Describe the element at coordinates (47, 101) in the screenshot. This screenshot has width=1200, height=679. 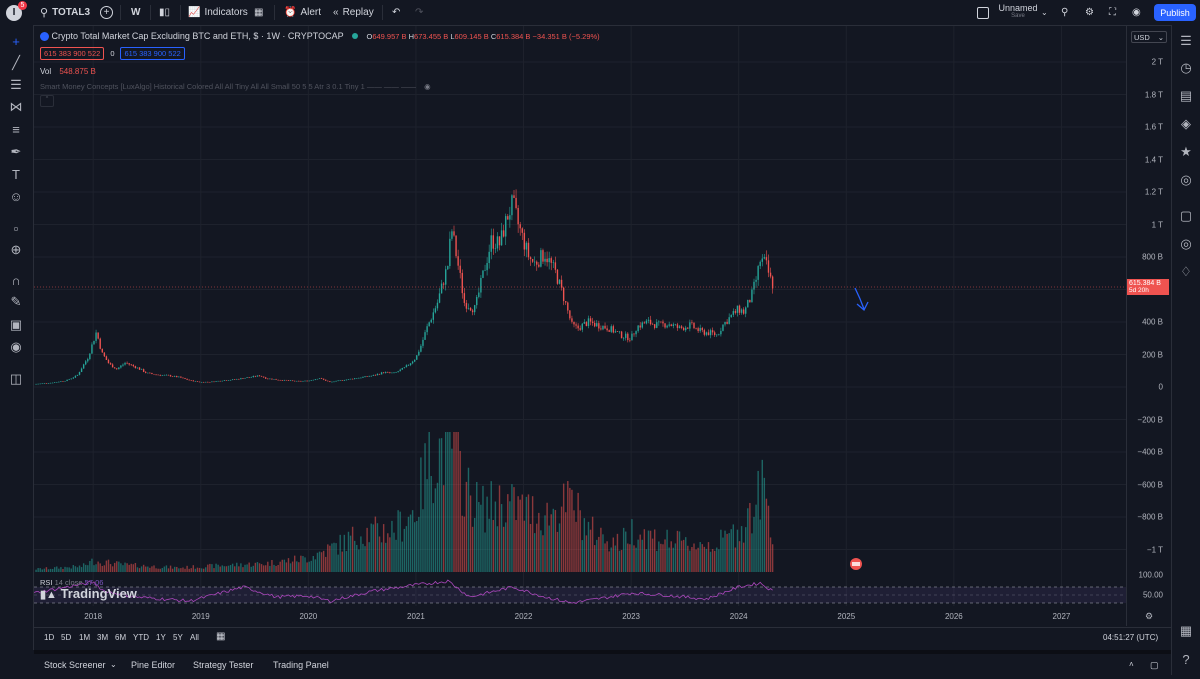
I see `collapse-legend-button: ˆ` at that location.